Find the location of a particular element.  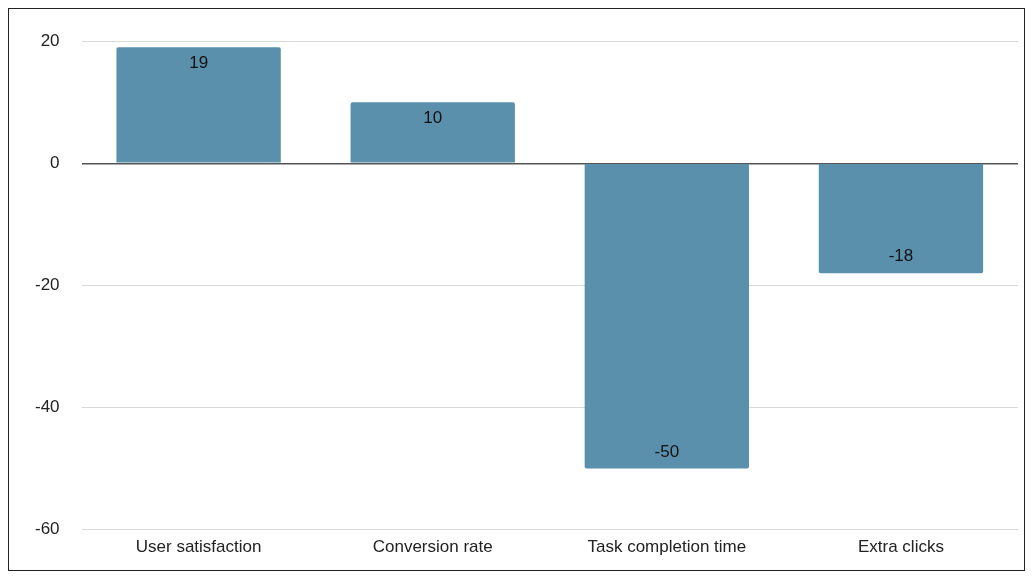

y-tick-label: -20 is located at coordinates (47, 285).